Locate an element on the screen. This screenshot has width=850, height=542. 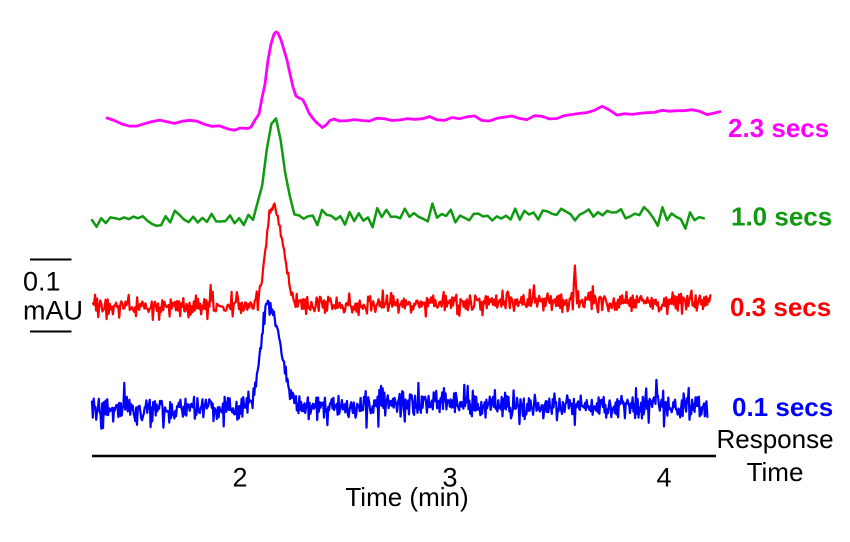
svg-text: 0.3 secs is located at coordinates (780, 307).